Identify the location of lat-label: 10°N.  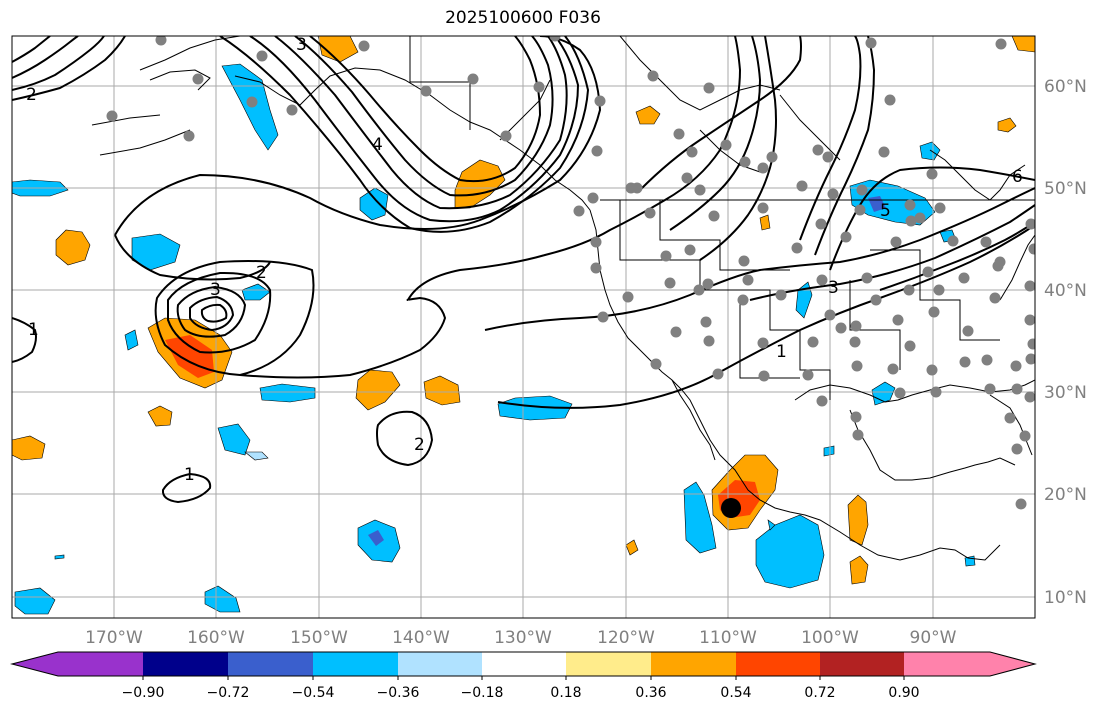
(1065, 598).